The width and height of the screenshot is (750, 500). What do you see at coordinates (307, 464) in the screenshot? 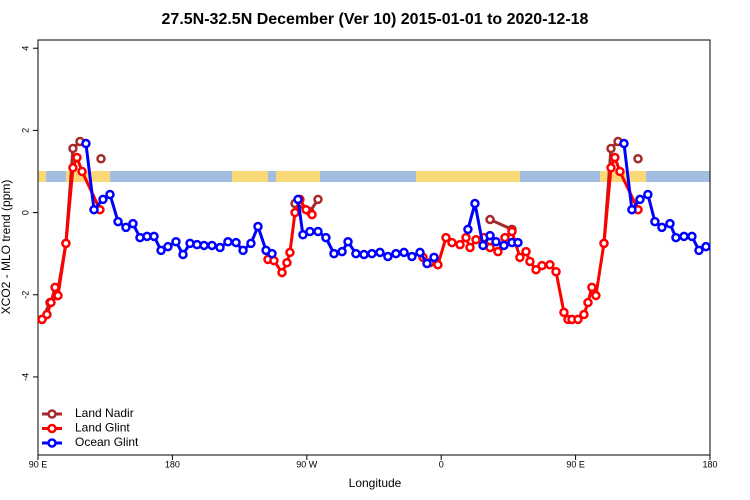
I see `x-tick-label: 90 W` at bounding box center [307, 464].